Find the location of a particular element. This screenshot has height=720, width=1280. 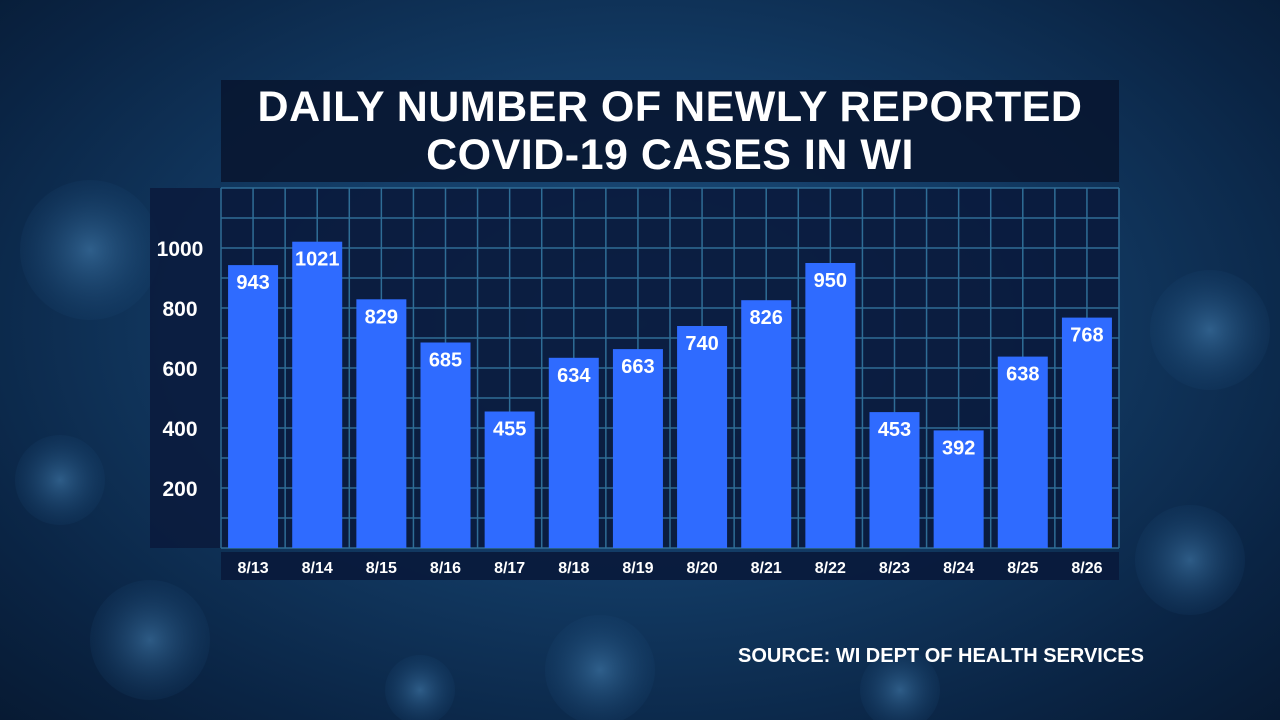

y-tick-label: 1000 is located at coordinates (180, 249).